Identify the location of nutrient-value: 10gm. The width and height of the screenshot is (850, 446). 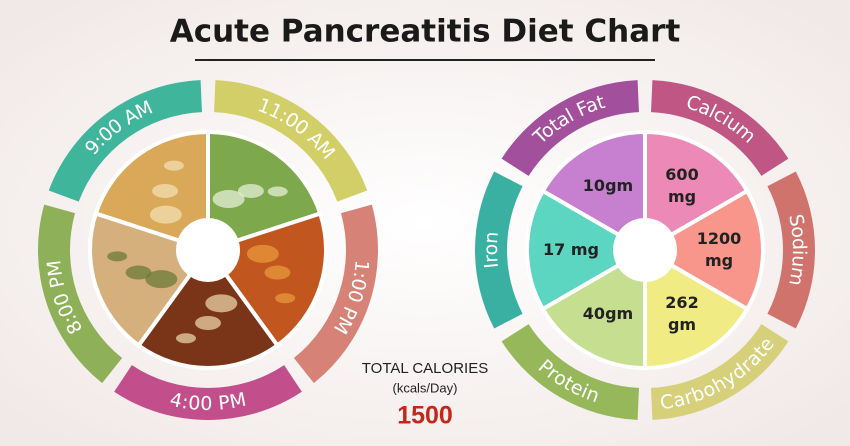
(608, 186).